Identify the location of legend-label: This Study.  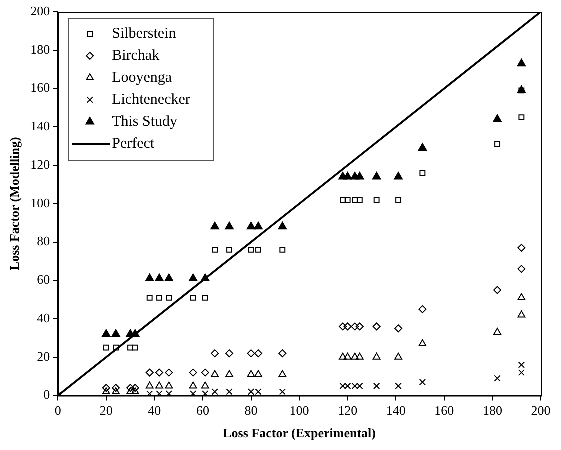
(145, 122).